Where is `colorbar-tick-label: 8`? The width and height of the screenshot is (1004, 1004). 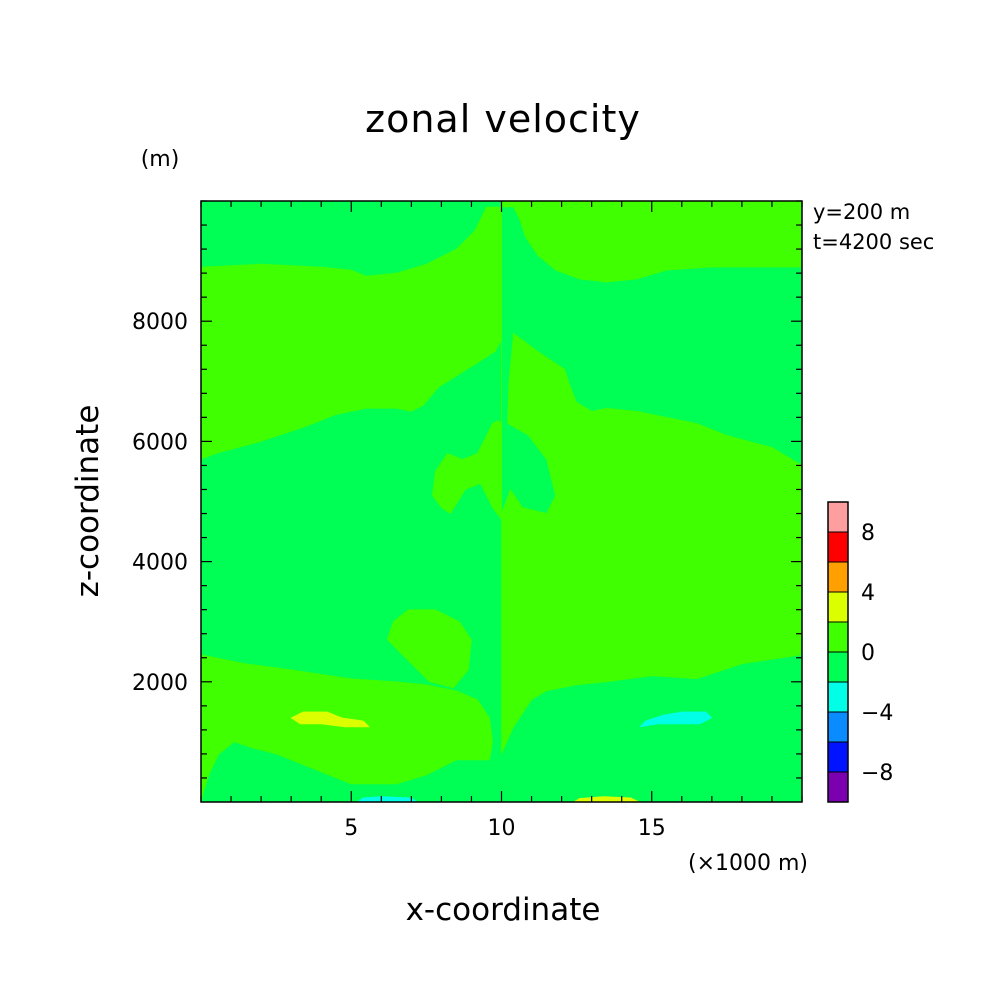 colorbar-tick-label: 8 is located at coordinates (868, 533).